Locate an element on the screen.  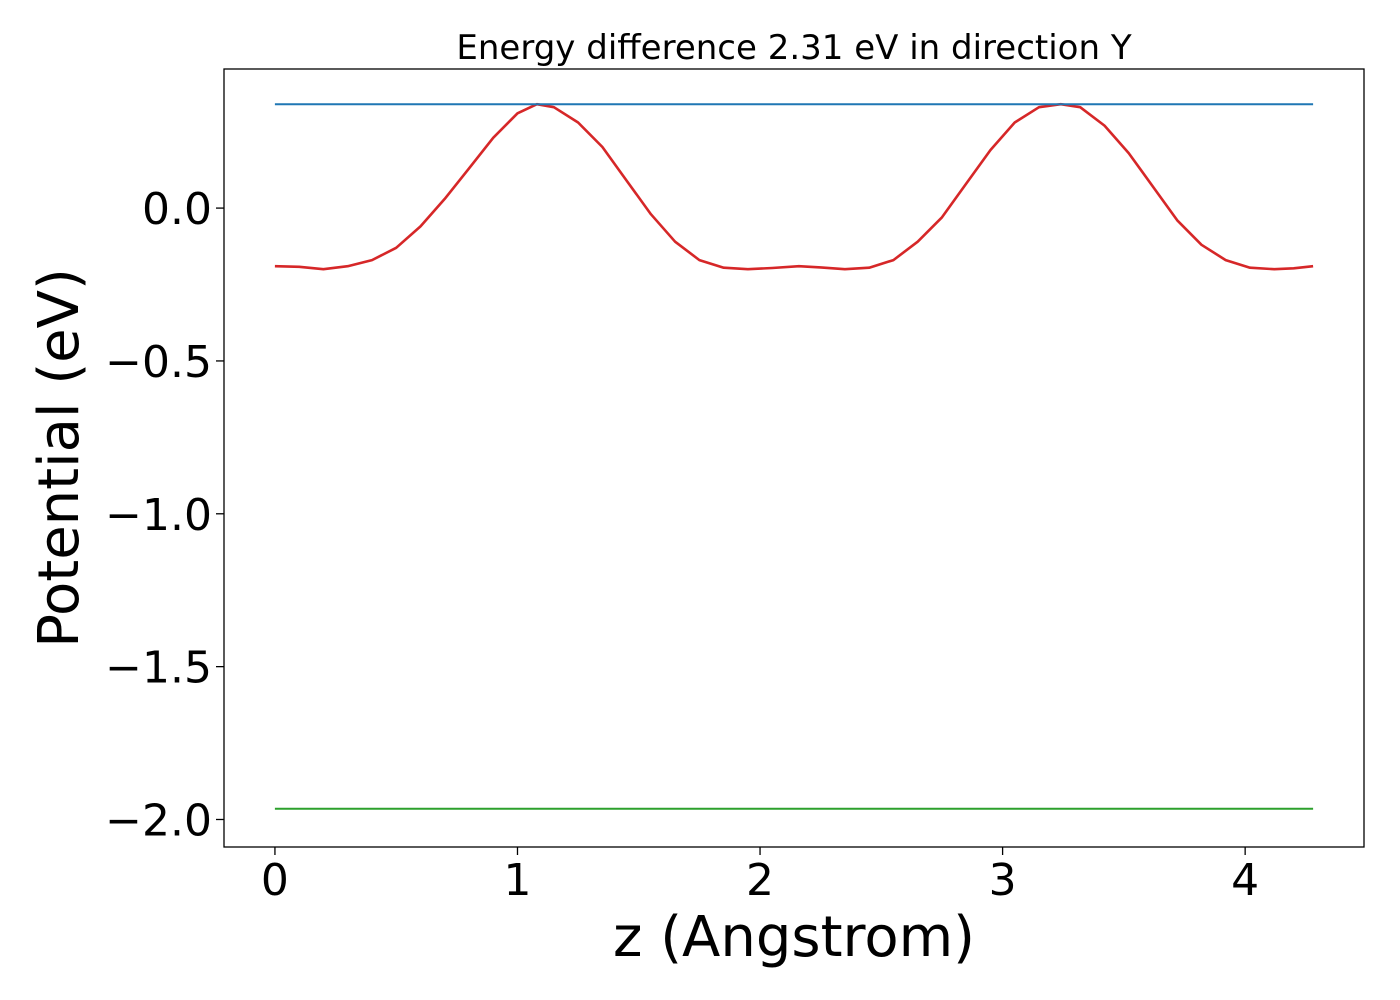
y-axis-ticks: 0.0 −0.5 −1.0 −1.5 −2.0 is located at coordinates (164, 515).